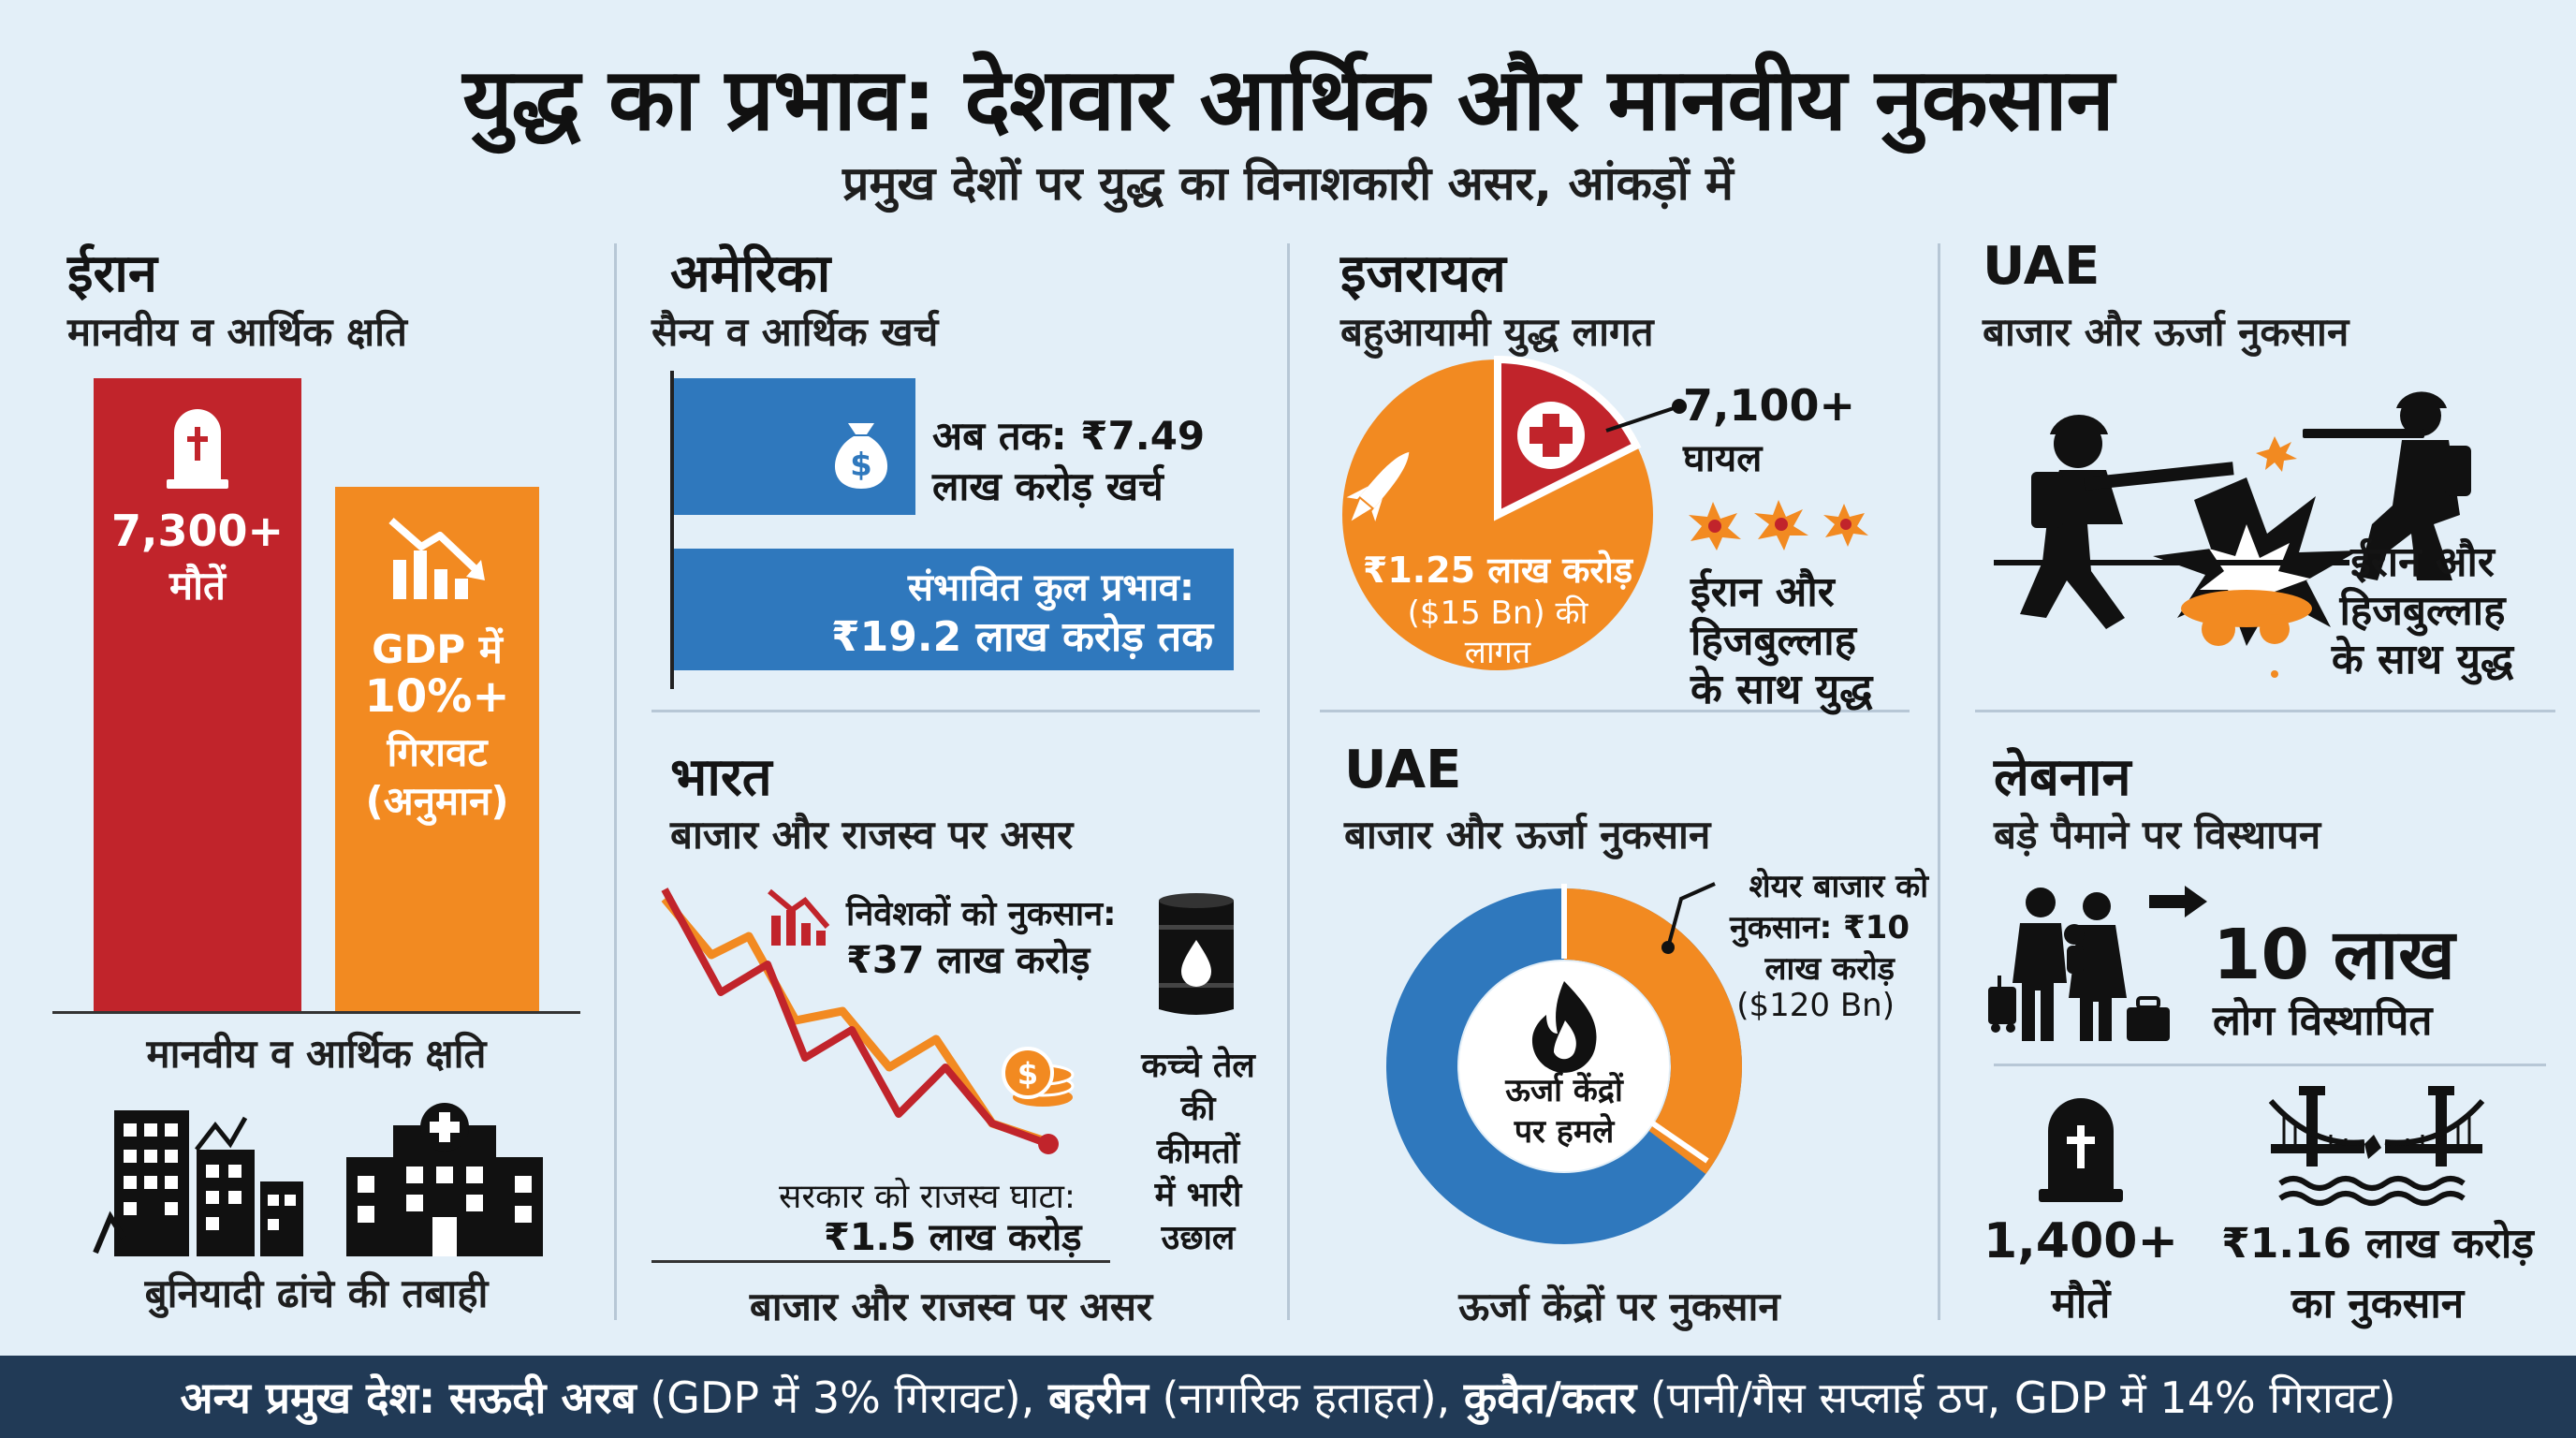  Describe the element at coordinates (316, 1013) in the screenshot. I see `iran-baseline` at that location.